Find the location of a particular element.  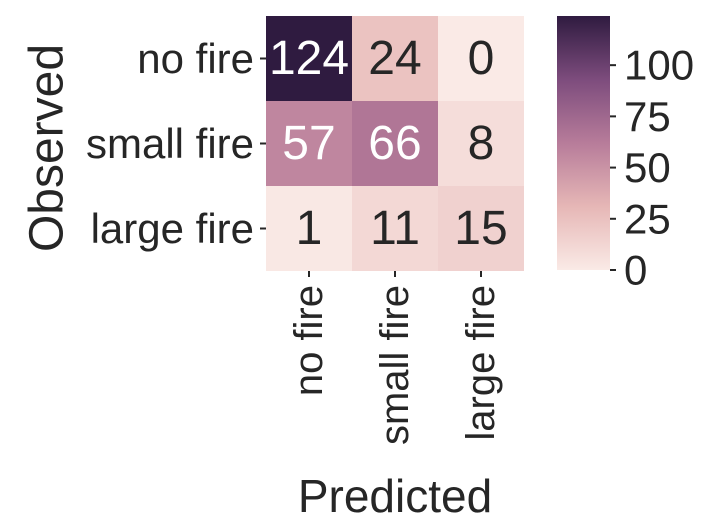

x-axis-ticks: no fire small fire large fire is located at coordinates (395, 358).